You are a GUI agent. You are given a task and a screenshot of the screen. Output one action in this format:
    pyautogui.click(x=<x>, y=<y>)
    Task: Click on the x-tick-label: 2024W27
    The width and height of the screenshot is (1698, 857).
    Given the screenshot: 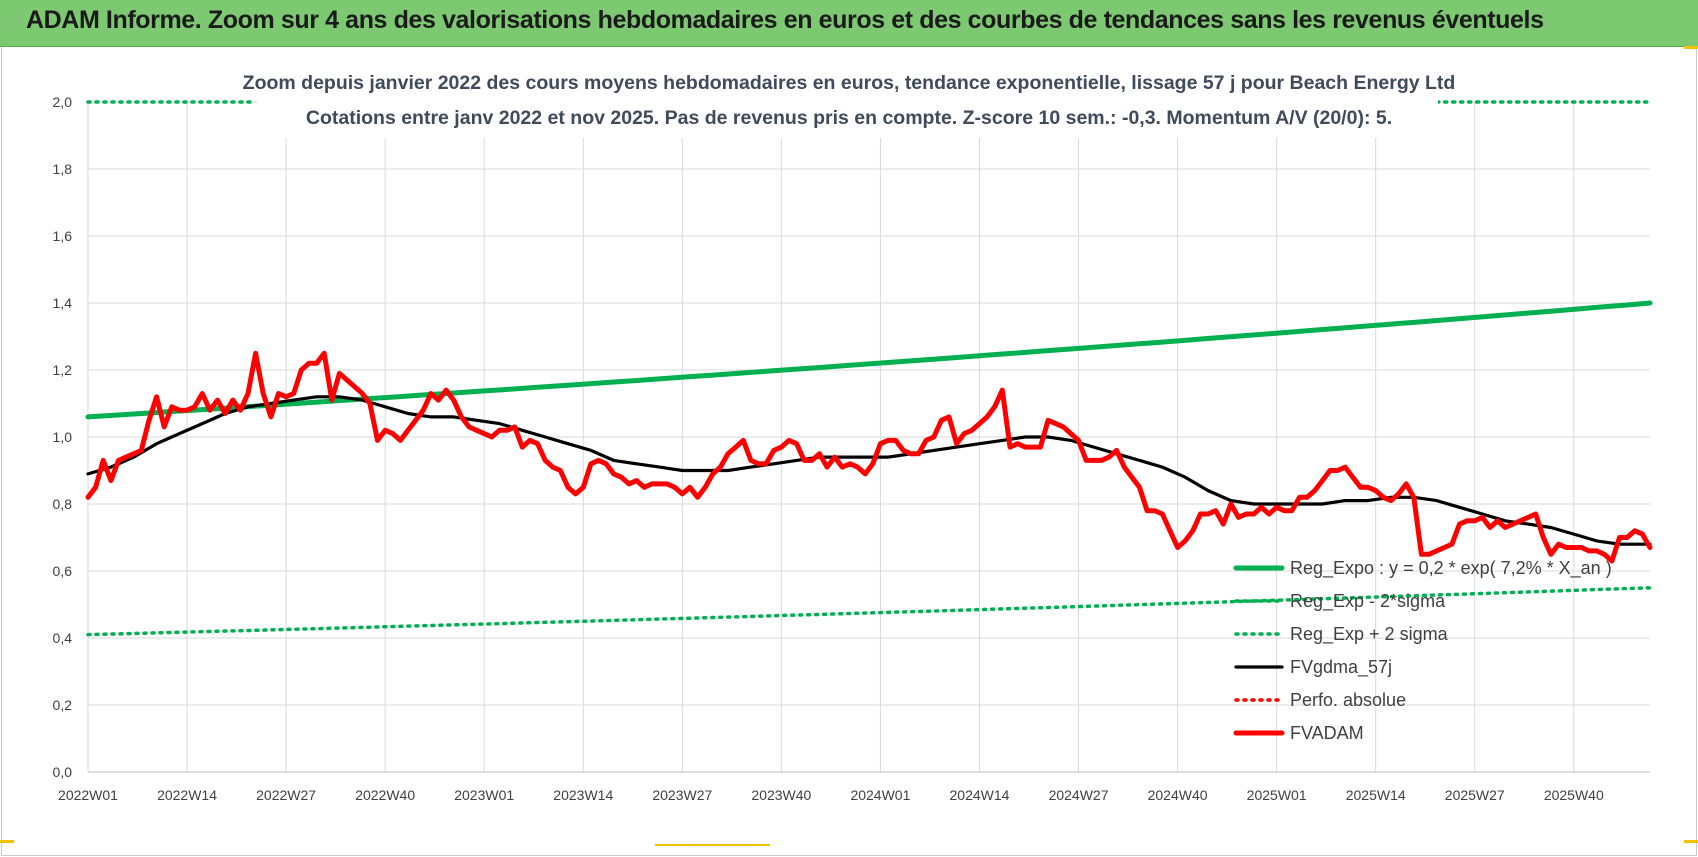 What is the action you would take?
    pyautogui.click(x=1079, y=795)
    